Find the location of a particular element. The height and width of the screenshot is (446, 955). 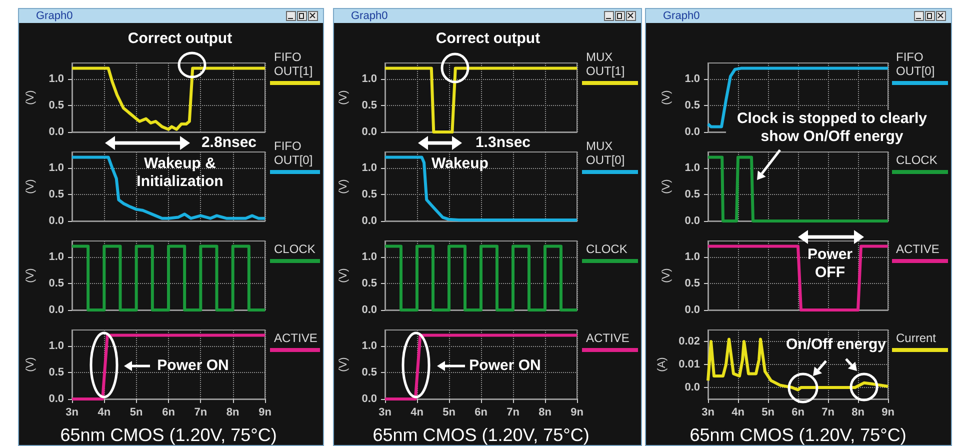

annotation: Clock is stopped to clearly show On/Off energy is located at coordinates (832, 128).